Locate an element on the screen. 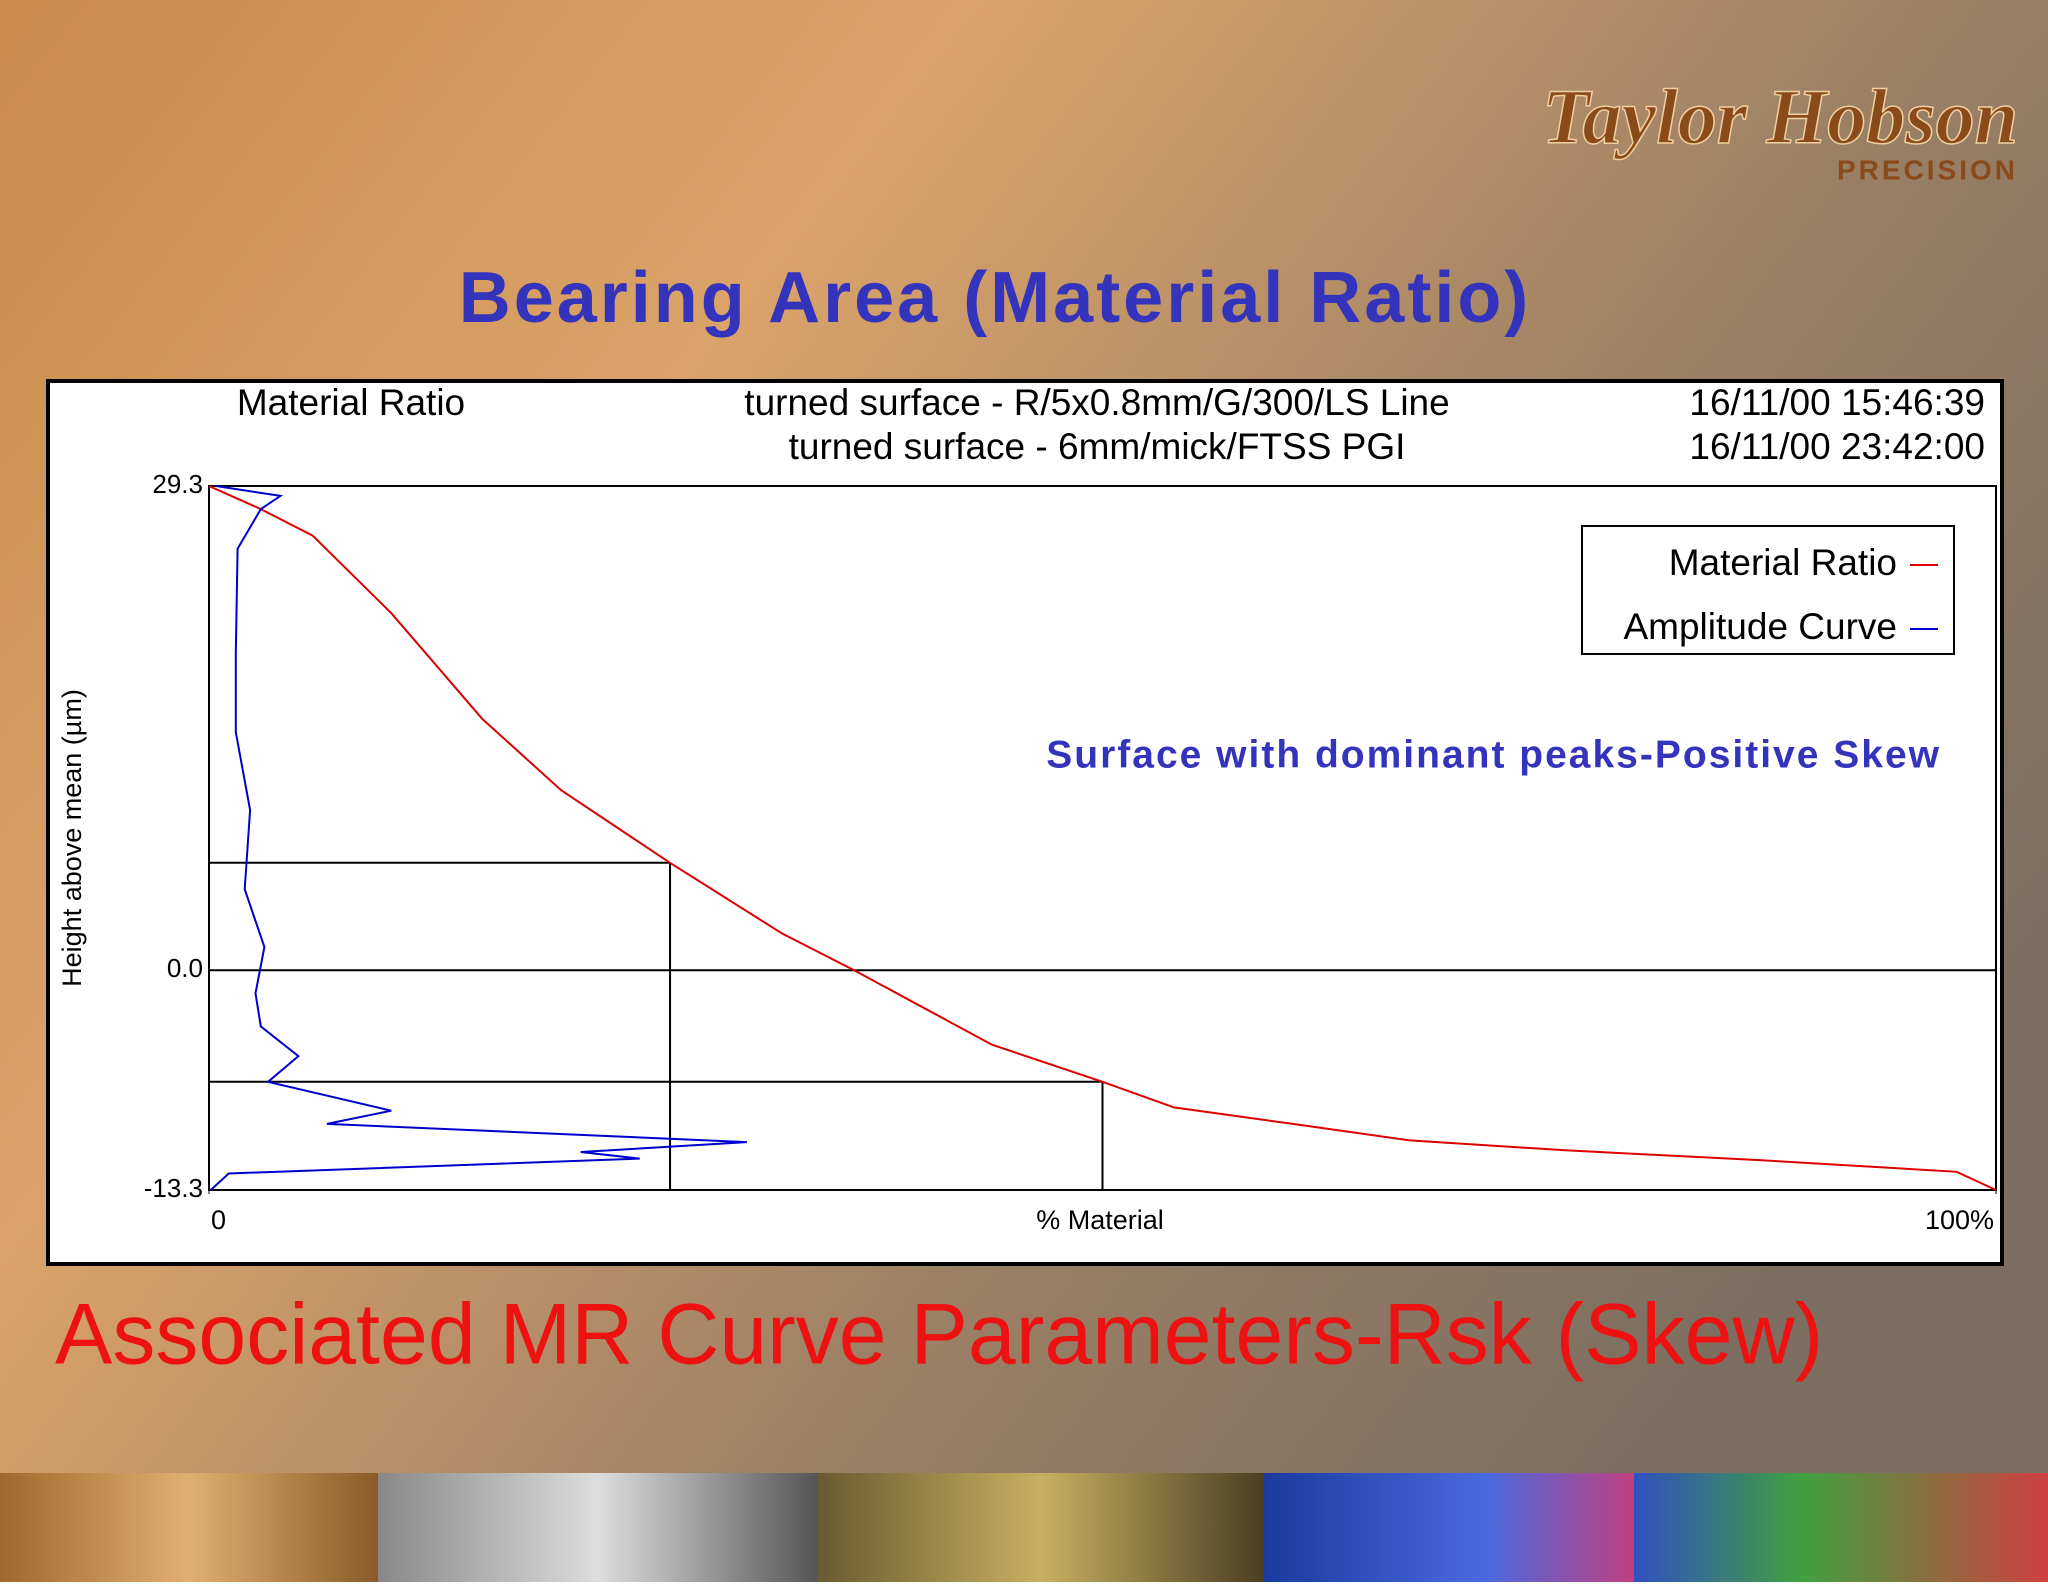 Image resolution: width=2048 pixels, height=1587 pixels. x-tick-label: 0 is located at coordinates (218, 1220).